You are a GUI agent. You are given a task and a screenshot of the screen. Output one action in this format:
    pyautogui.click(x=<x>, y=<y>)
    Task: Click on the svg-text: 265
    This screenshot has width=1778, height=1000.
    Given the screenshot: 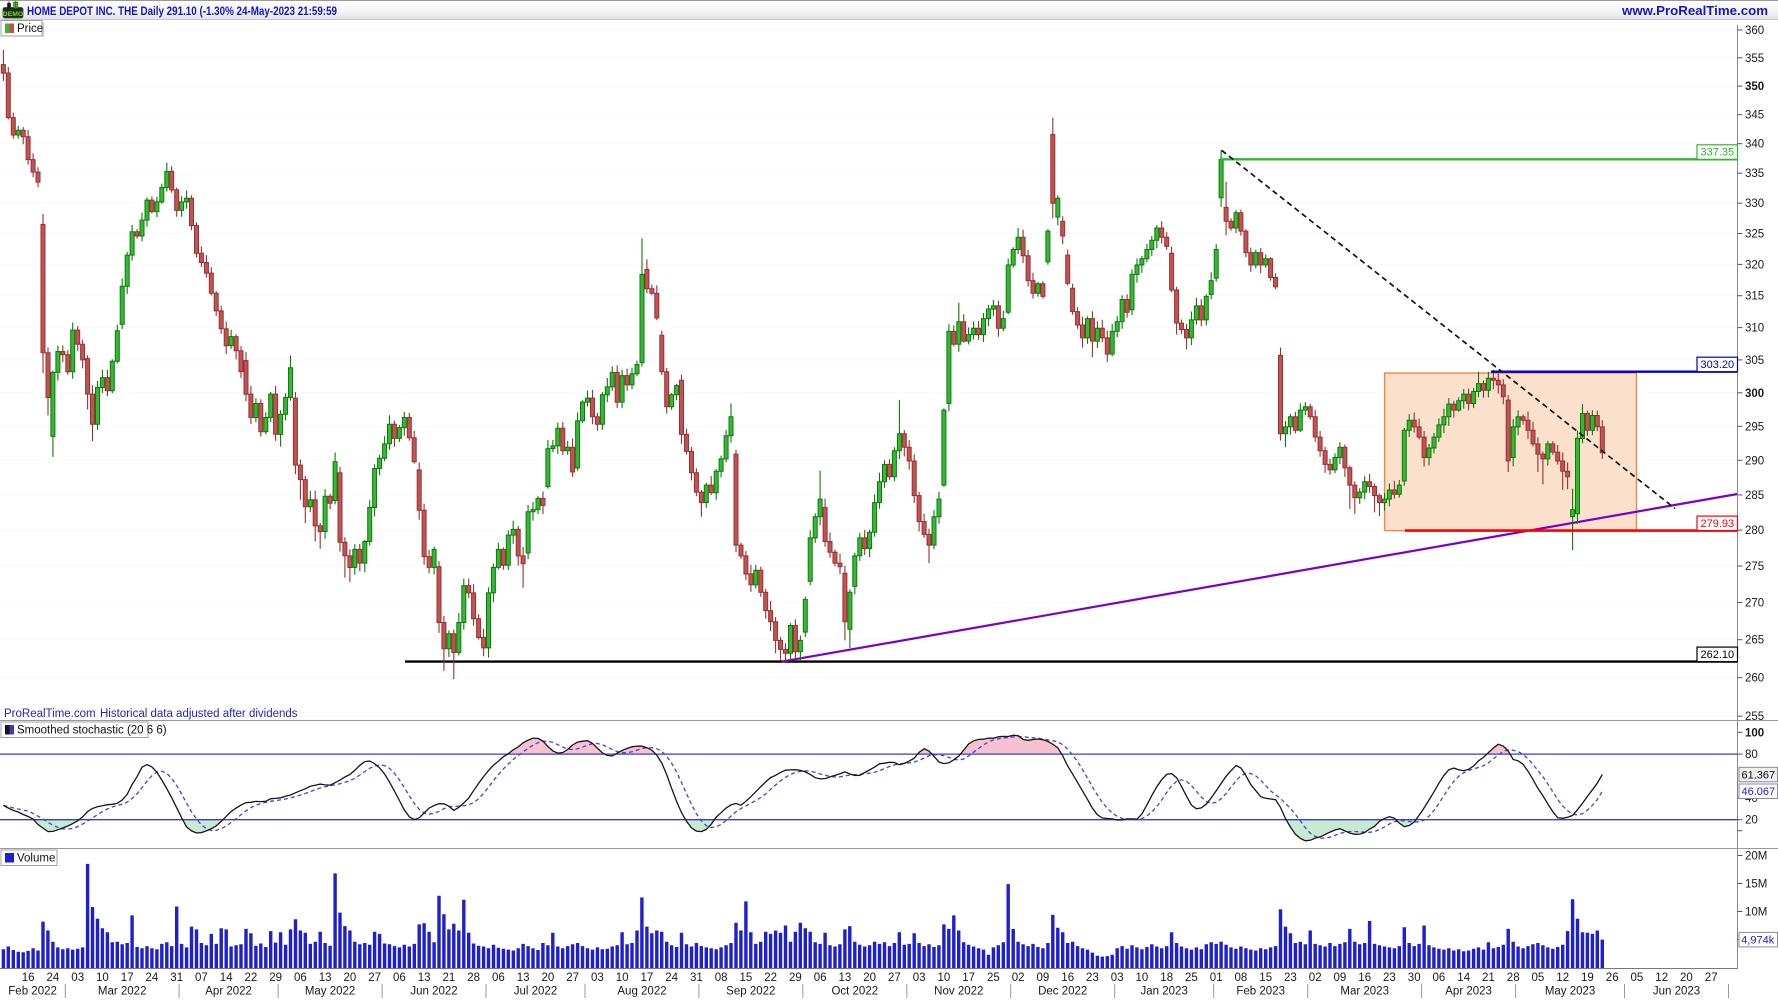 What is the action you would take?
    pyautogui.click(x=1754, y=641)
    